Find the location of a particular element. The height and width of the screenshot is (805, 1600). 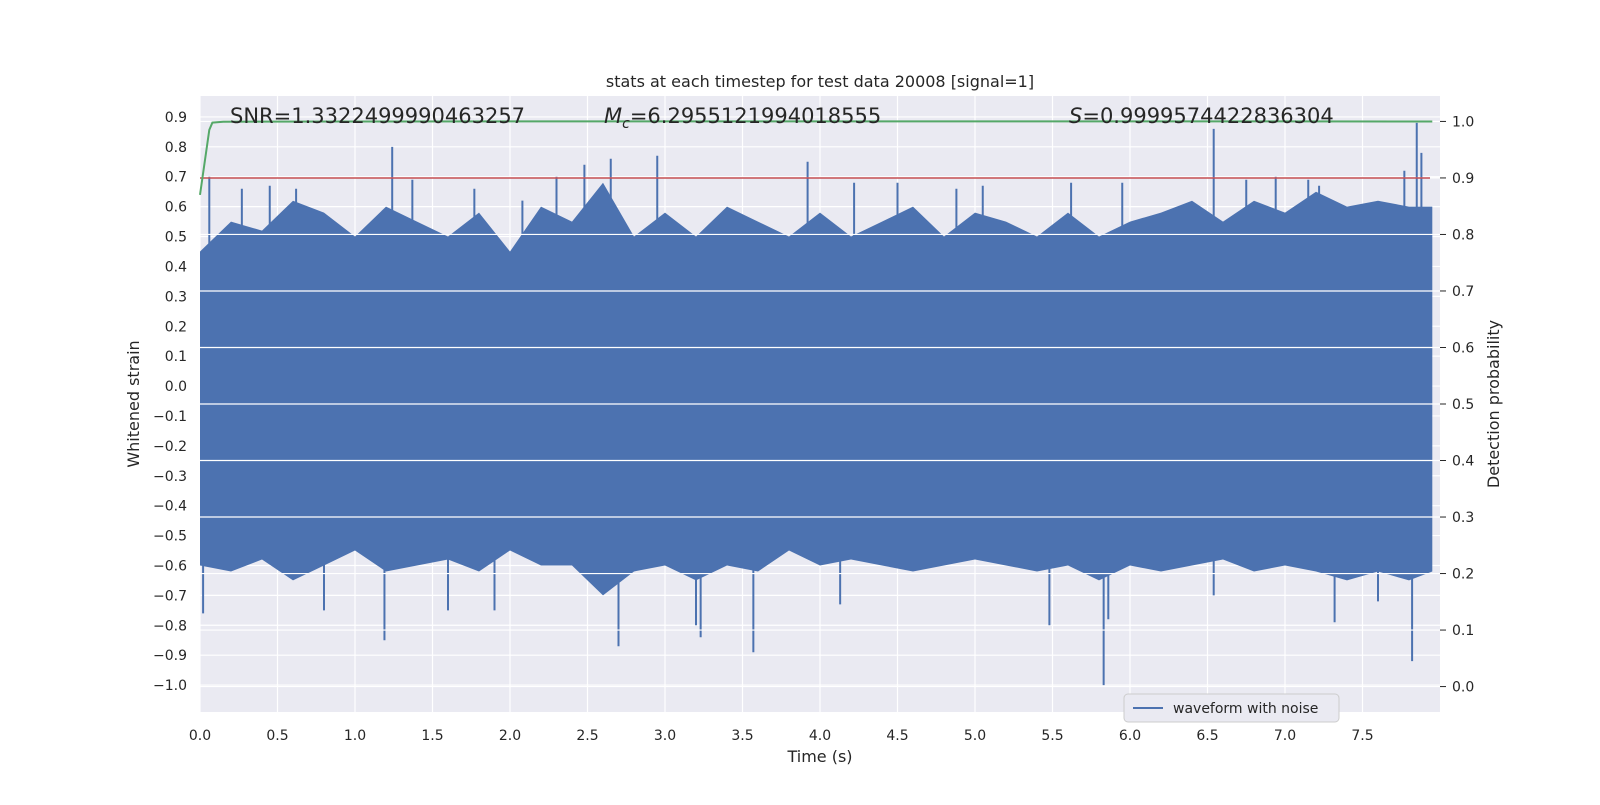

x-axis-label: Time (s) is located at coordinates (819, 756).